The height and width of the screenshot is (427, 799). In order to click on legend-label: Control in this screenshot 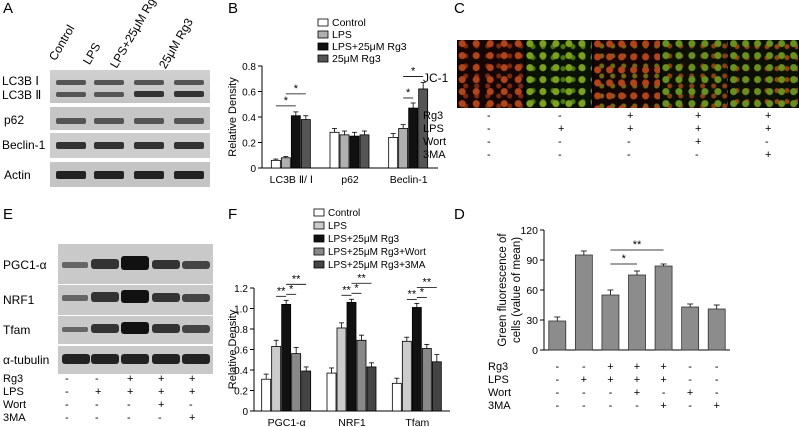, I will do `click(349, 23)`.